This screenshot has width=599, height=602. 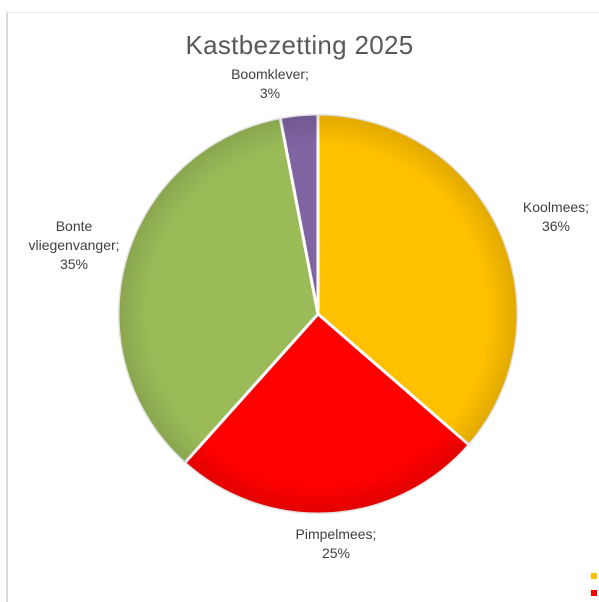 I want to click on chart-border-top, so click(x=302, y=12).